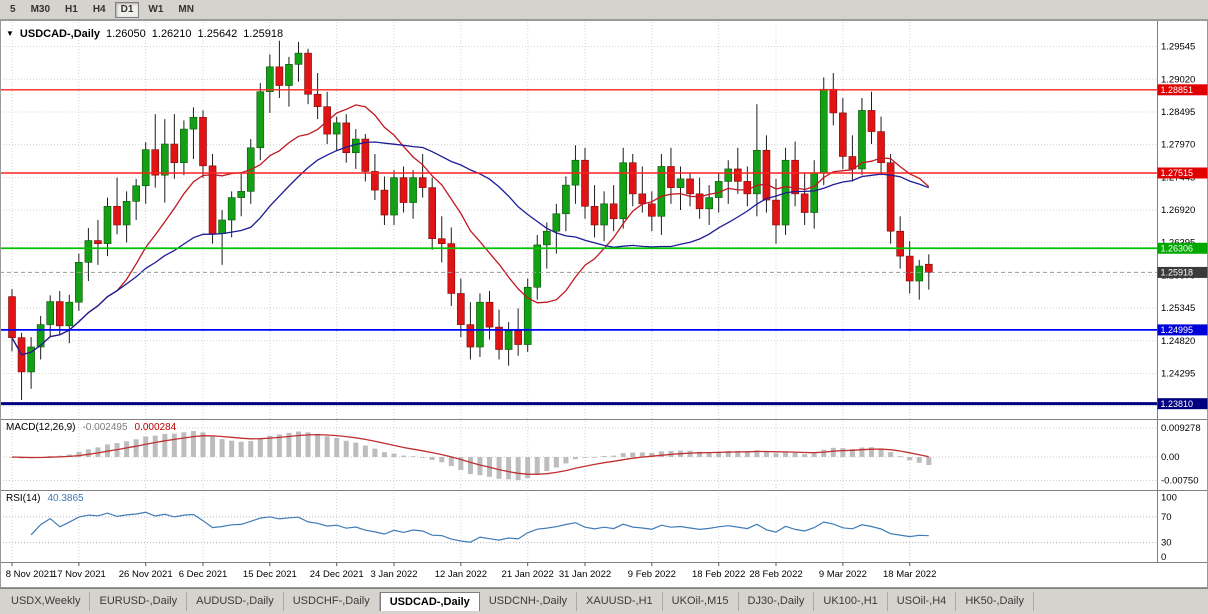 The image size is (1208, 614). I want to click on date-axis-label: 26 Nov 2021, so click(146, 574).